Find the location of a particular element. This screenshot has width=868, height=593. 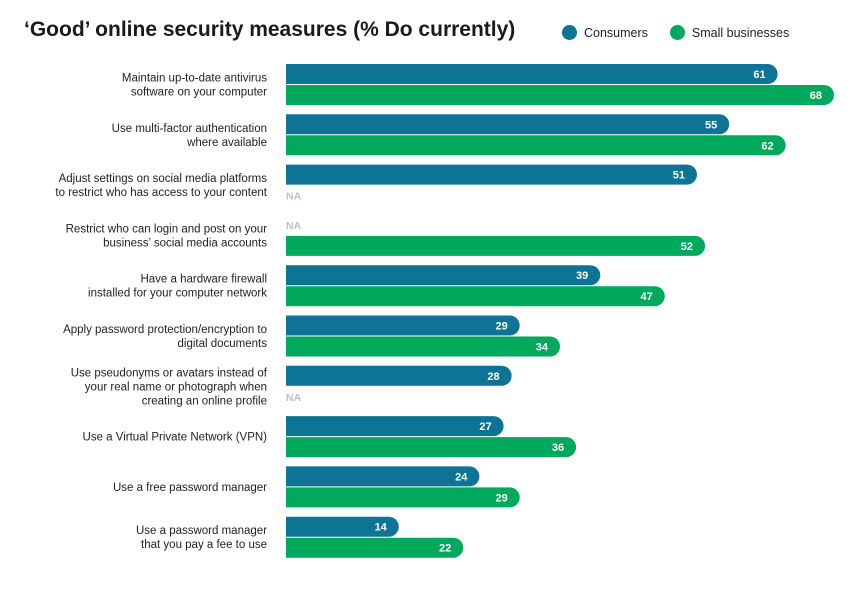

bar-value-consumers: 24 is located at coordinates (461, 477).